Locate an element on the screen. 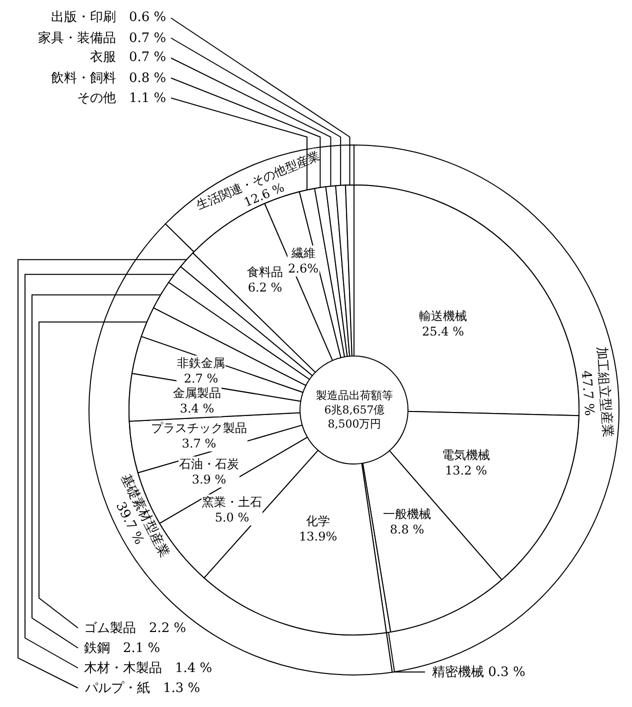  slice-label: プラスチック製品 is located at coordinates (199, 428).